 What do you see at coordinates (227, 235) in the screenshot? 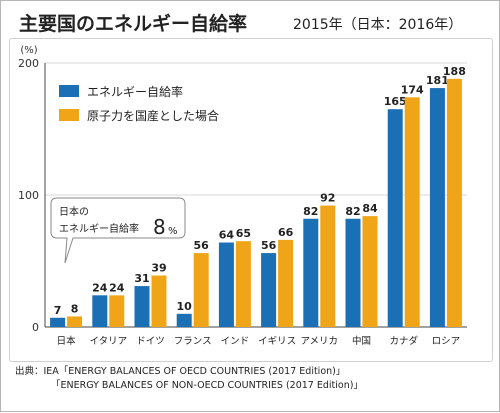
I see `bar-value-label: 64` at bounding box center [227, 235].